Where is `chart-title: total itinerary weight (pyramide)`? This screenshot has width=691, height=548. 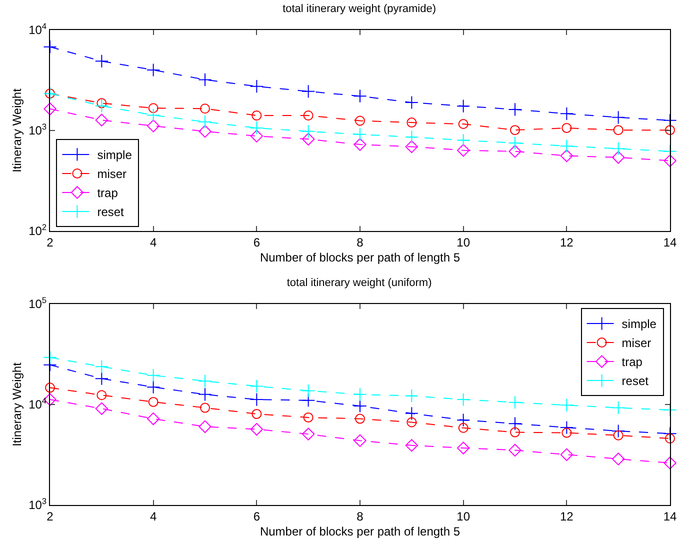 chart-title: total itinerary weight (pyramide) is located at coordinates (359, 8).